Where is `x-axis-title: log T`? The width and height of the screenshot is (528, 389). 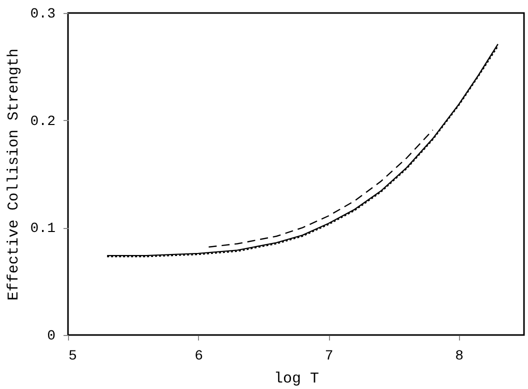
x-axis-title: log T is located at coordinates (297, 379).